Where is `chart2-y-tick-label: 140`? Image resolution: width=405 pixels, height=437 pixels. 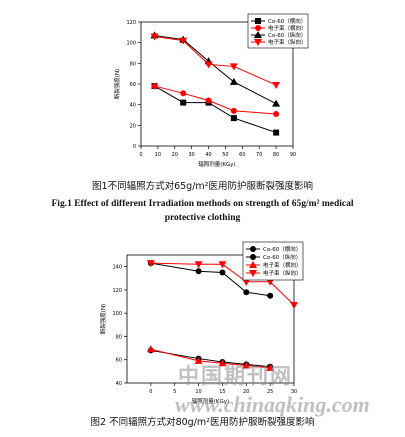 chart2-y-tick-label: 140 is located at coordinates (117, 268).